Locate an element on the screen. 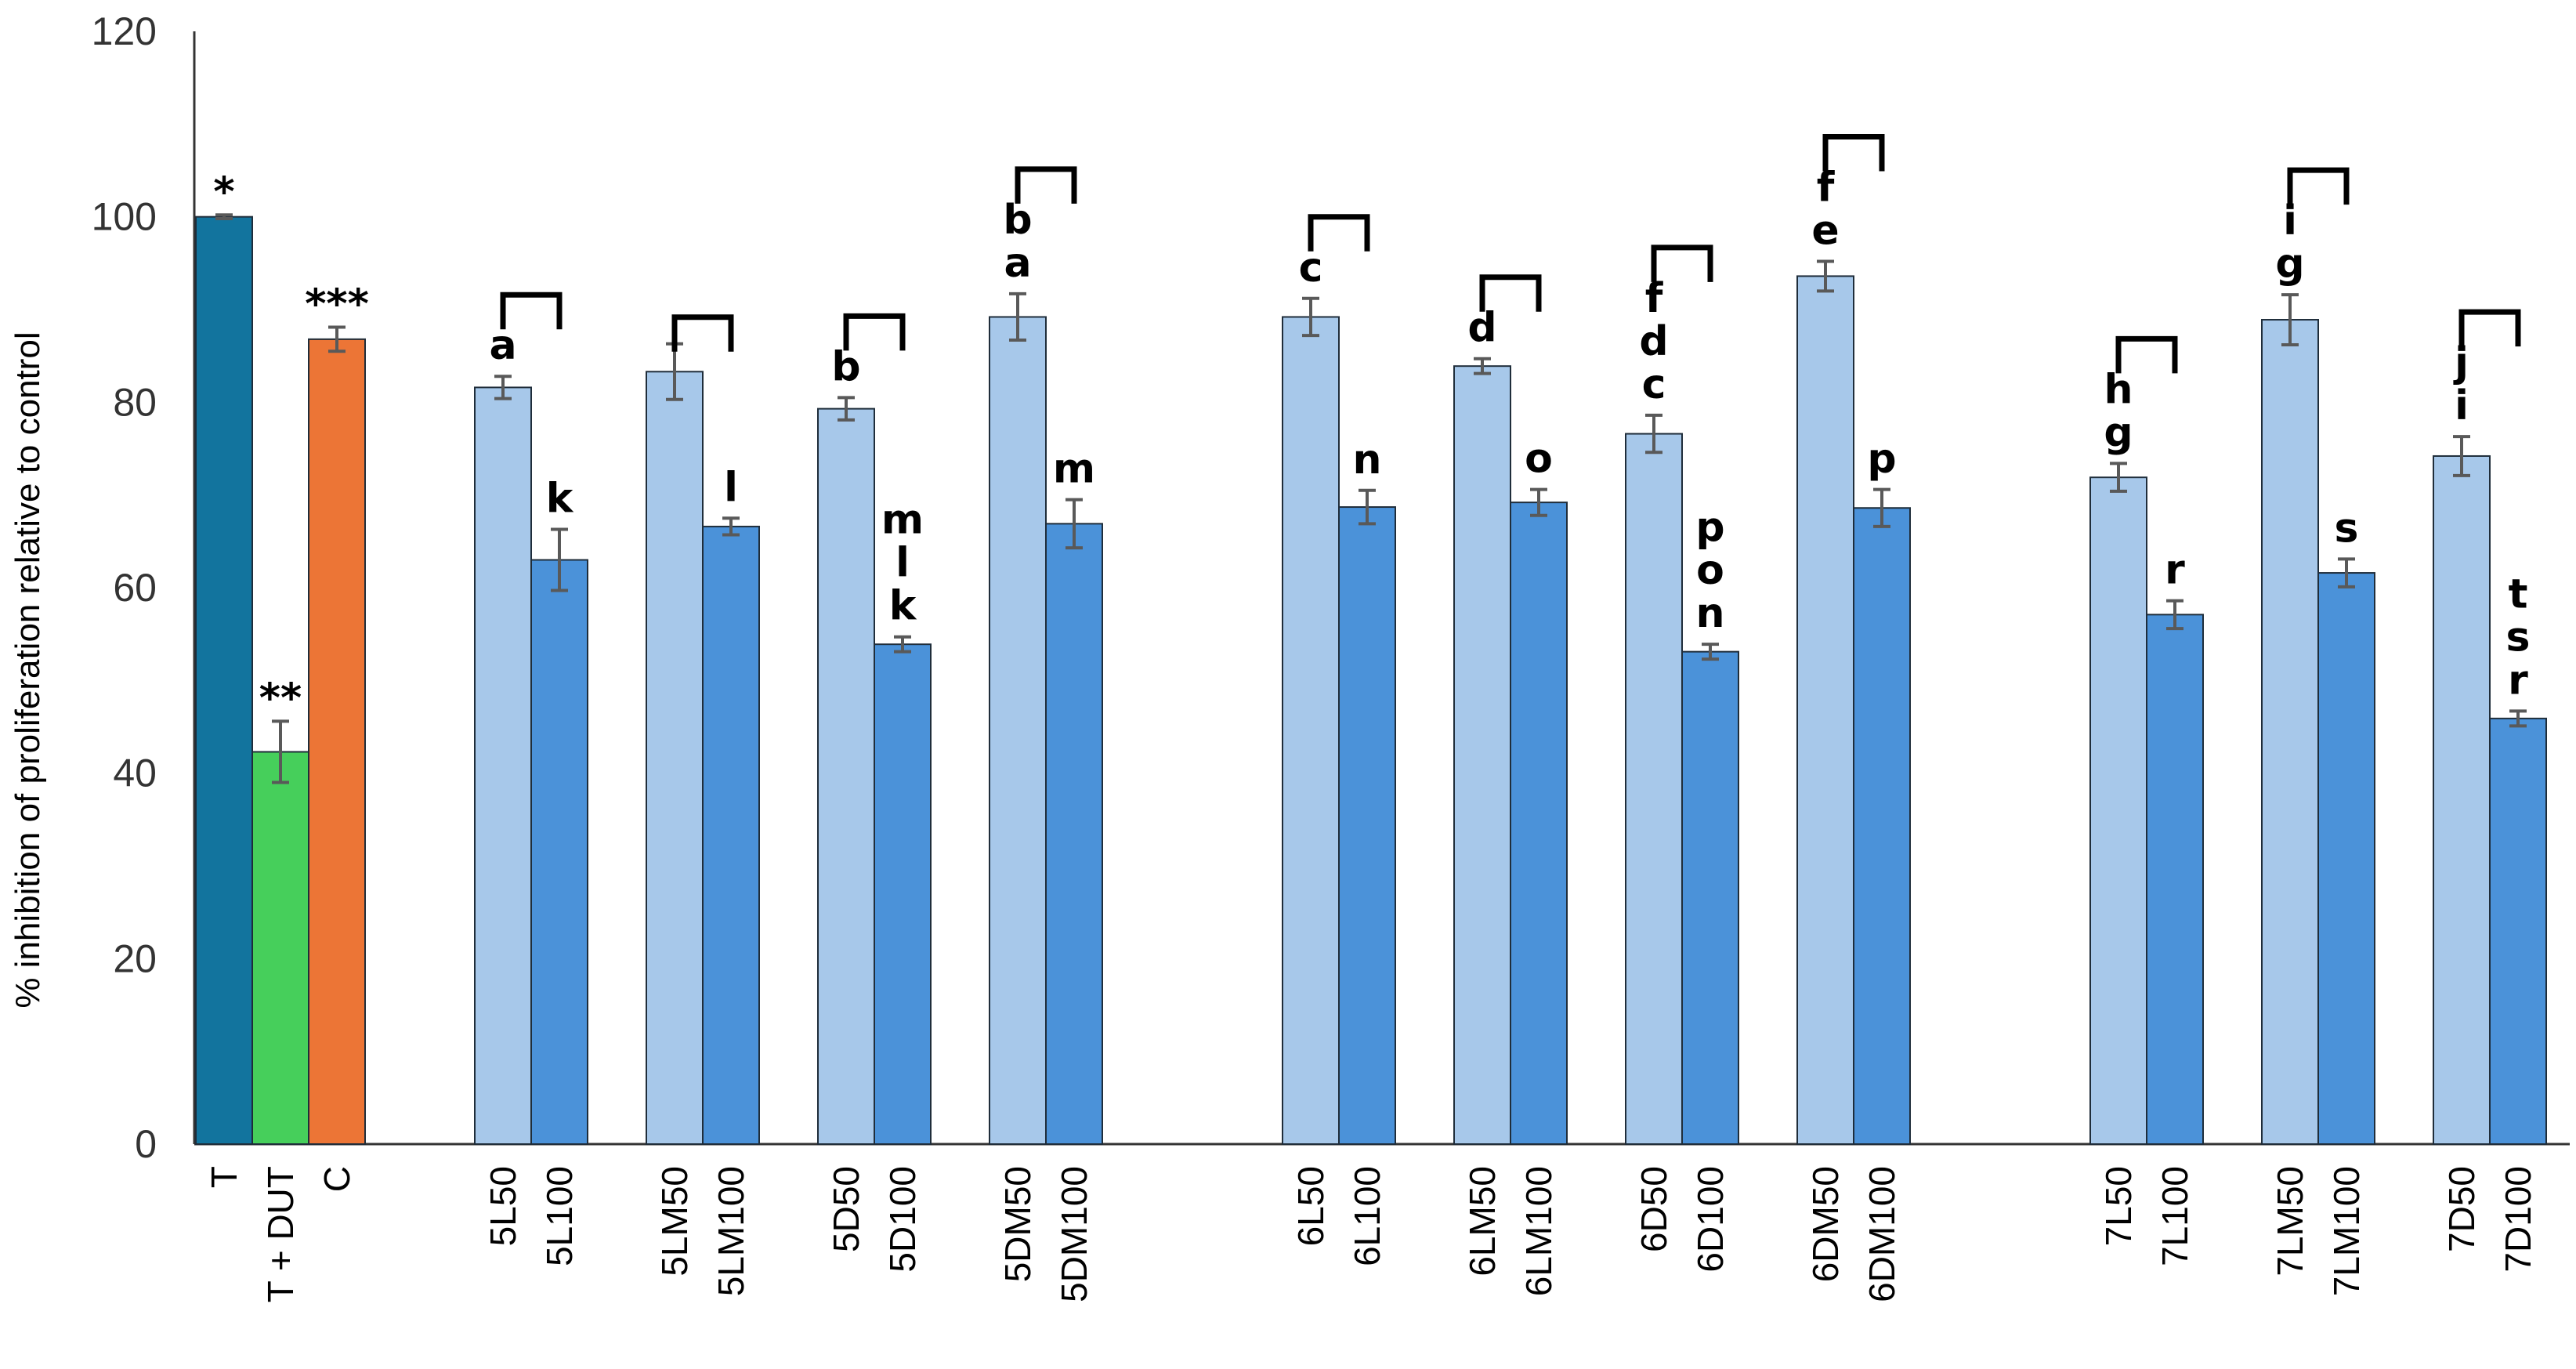 The image size is (2576, 1369). x-category-label: C is located at coordinates (337, 1179).